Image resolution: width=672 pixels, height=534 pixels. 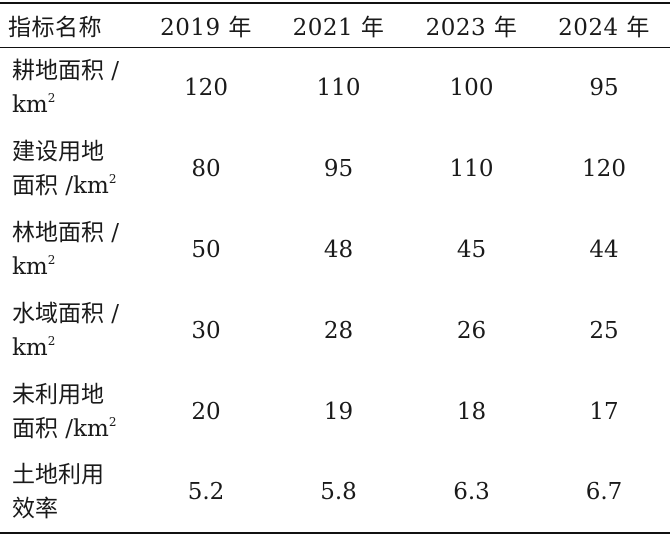 I want to click on row-label-line1: 土地利用, so click(x=58, y=475).